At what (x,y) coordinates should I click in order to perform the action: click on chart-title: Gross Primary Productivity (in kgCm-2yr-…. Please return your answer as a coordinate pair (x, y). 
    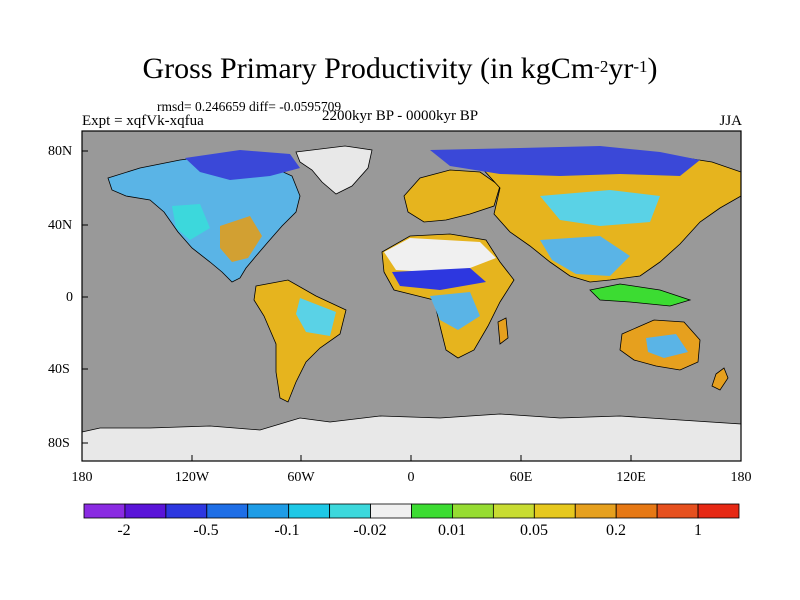
    Looking at the image, I should click on (400, 69).